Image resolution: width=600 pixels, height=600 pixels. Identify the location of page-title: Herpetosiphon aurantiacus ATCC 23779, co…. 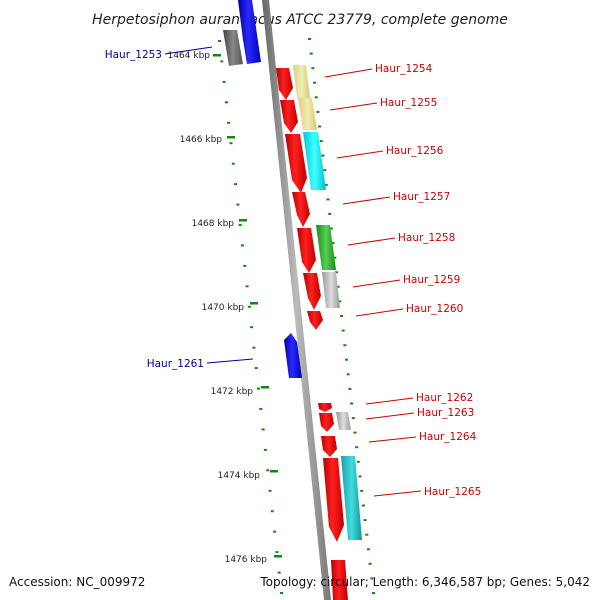
(300, 20).